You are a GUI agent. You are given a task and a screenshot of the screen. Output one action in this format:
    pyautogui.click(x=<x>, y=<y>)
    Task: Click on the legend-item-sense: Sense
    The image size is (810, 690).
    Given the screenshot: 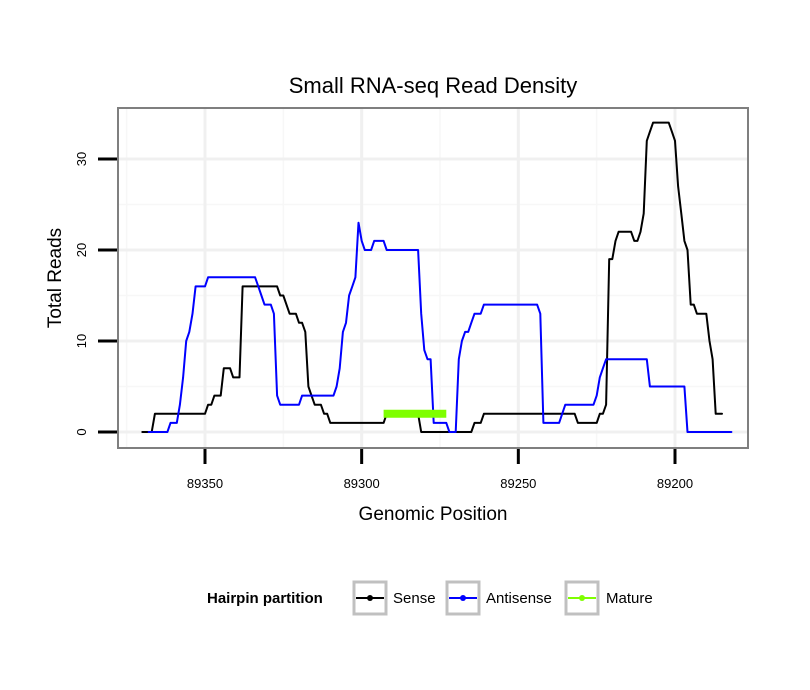 What is the action you would take?
    pyautogui.click(x=394, y=598)
    